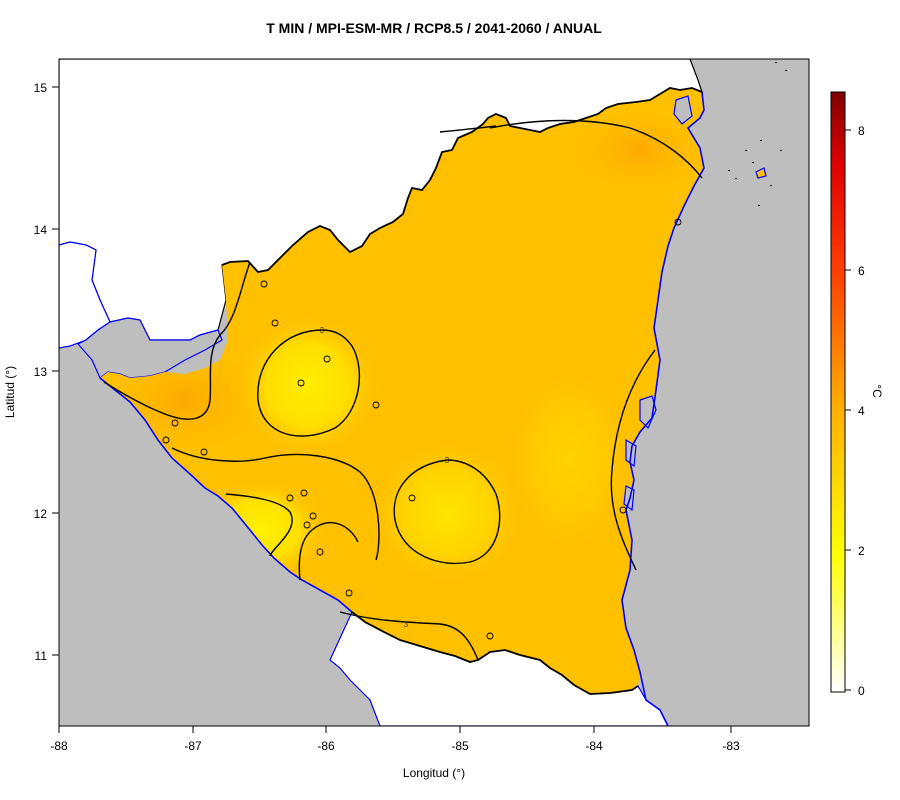 The height and width of the screenshot is (800, 900). What do you see at coordinates (409, 636) in the screenshot?
I see `contour-south-east` at bounding box center [409, 636].